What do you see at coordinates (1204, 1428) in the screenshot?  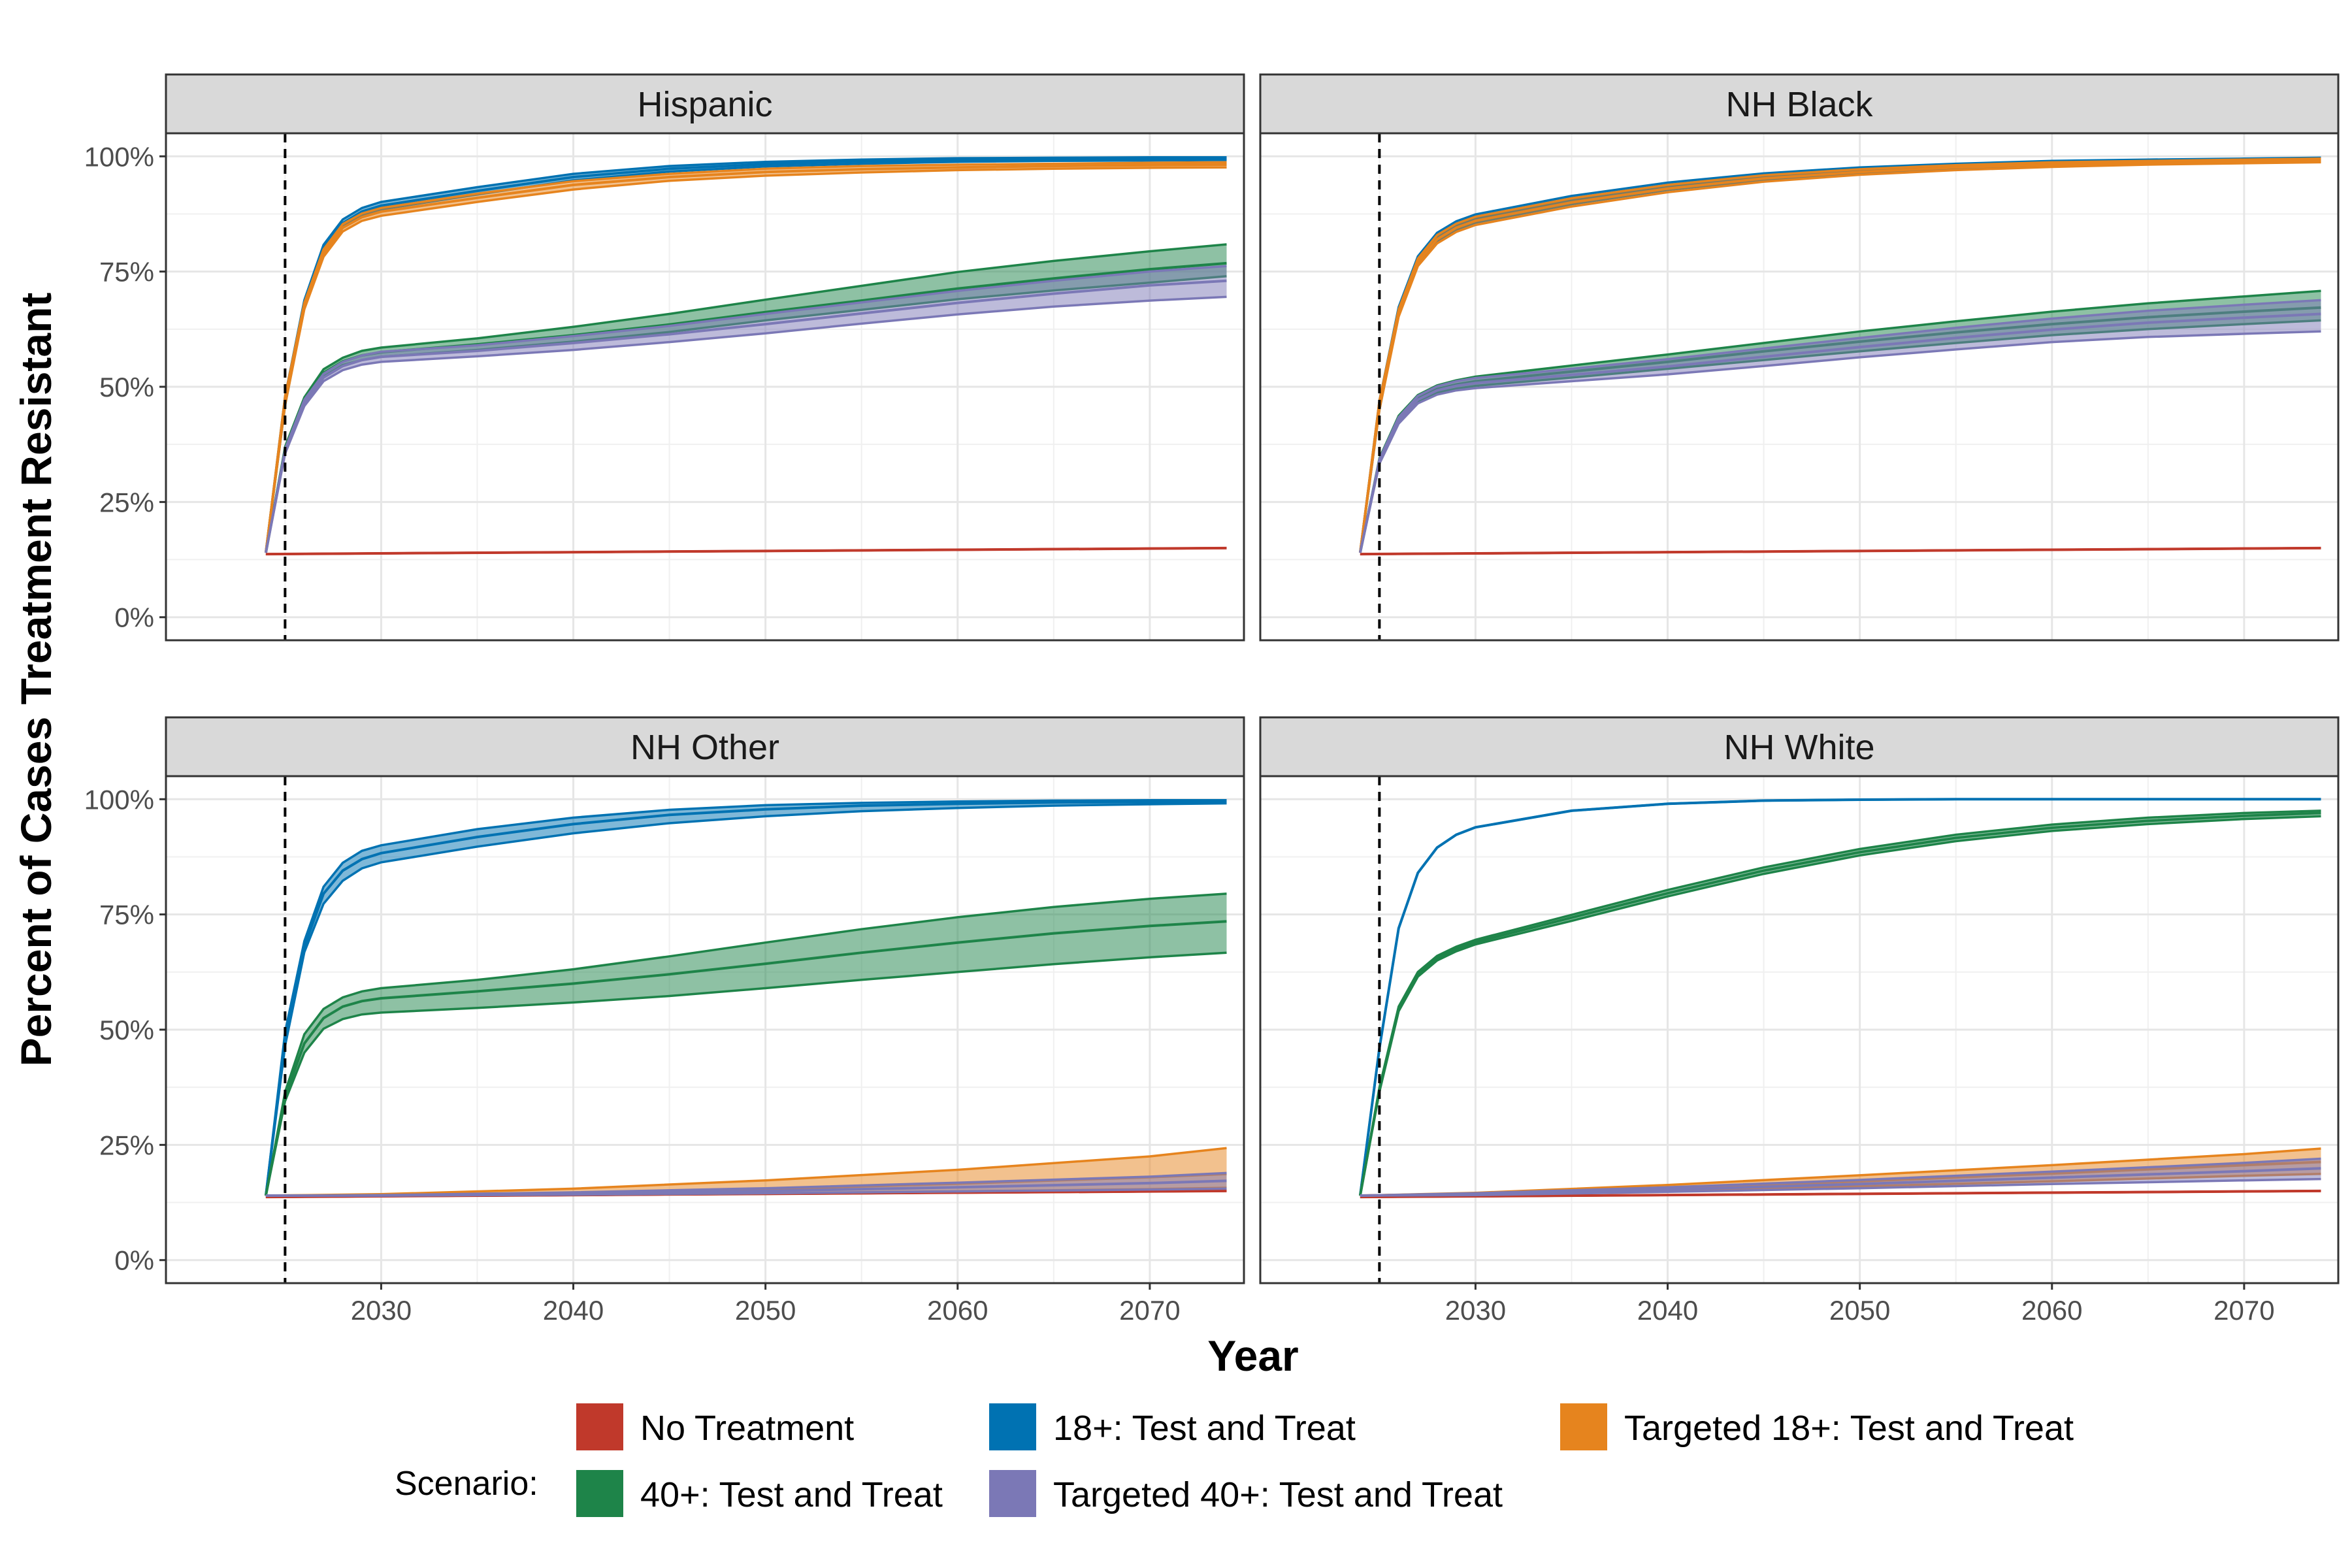 I see `legend-label: 18+: Test and Treat` at bounding box center [1204, 1428].